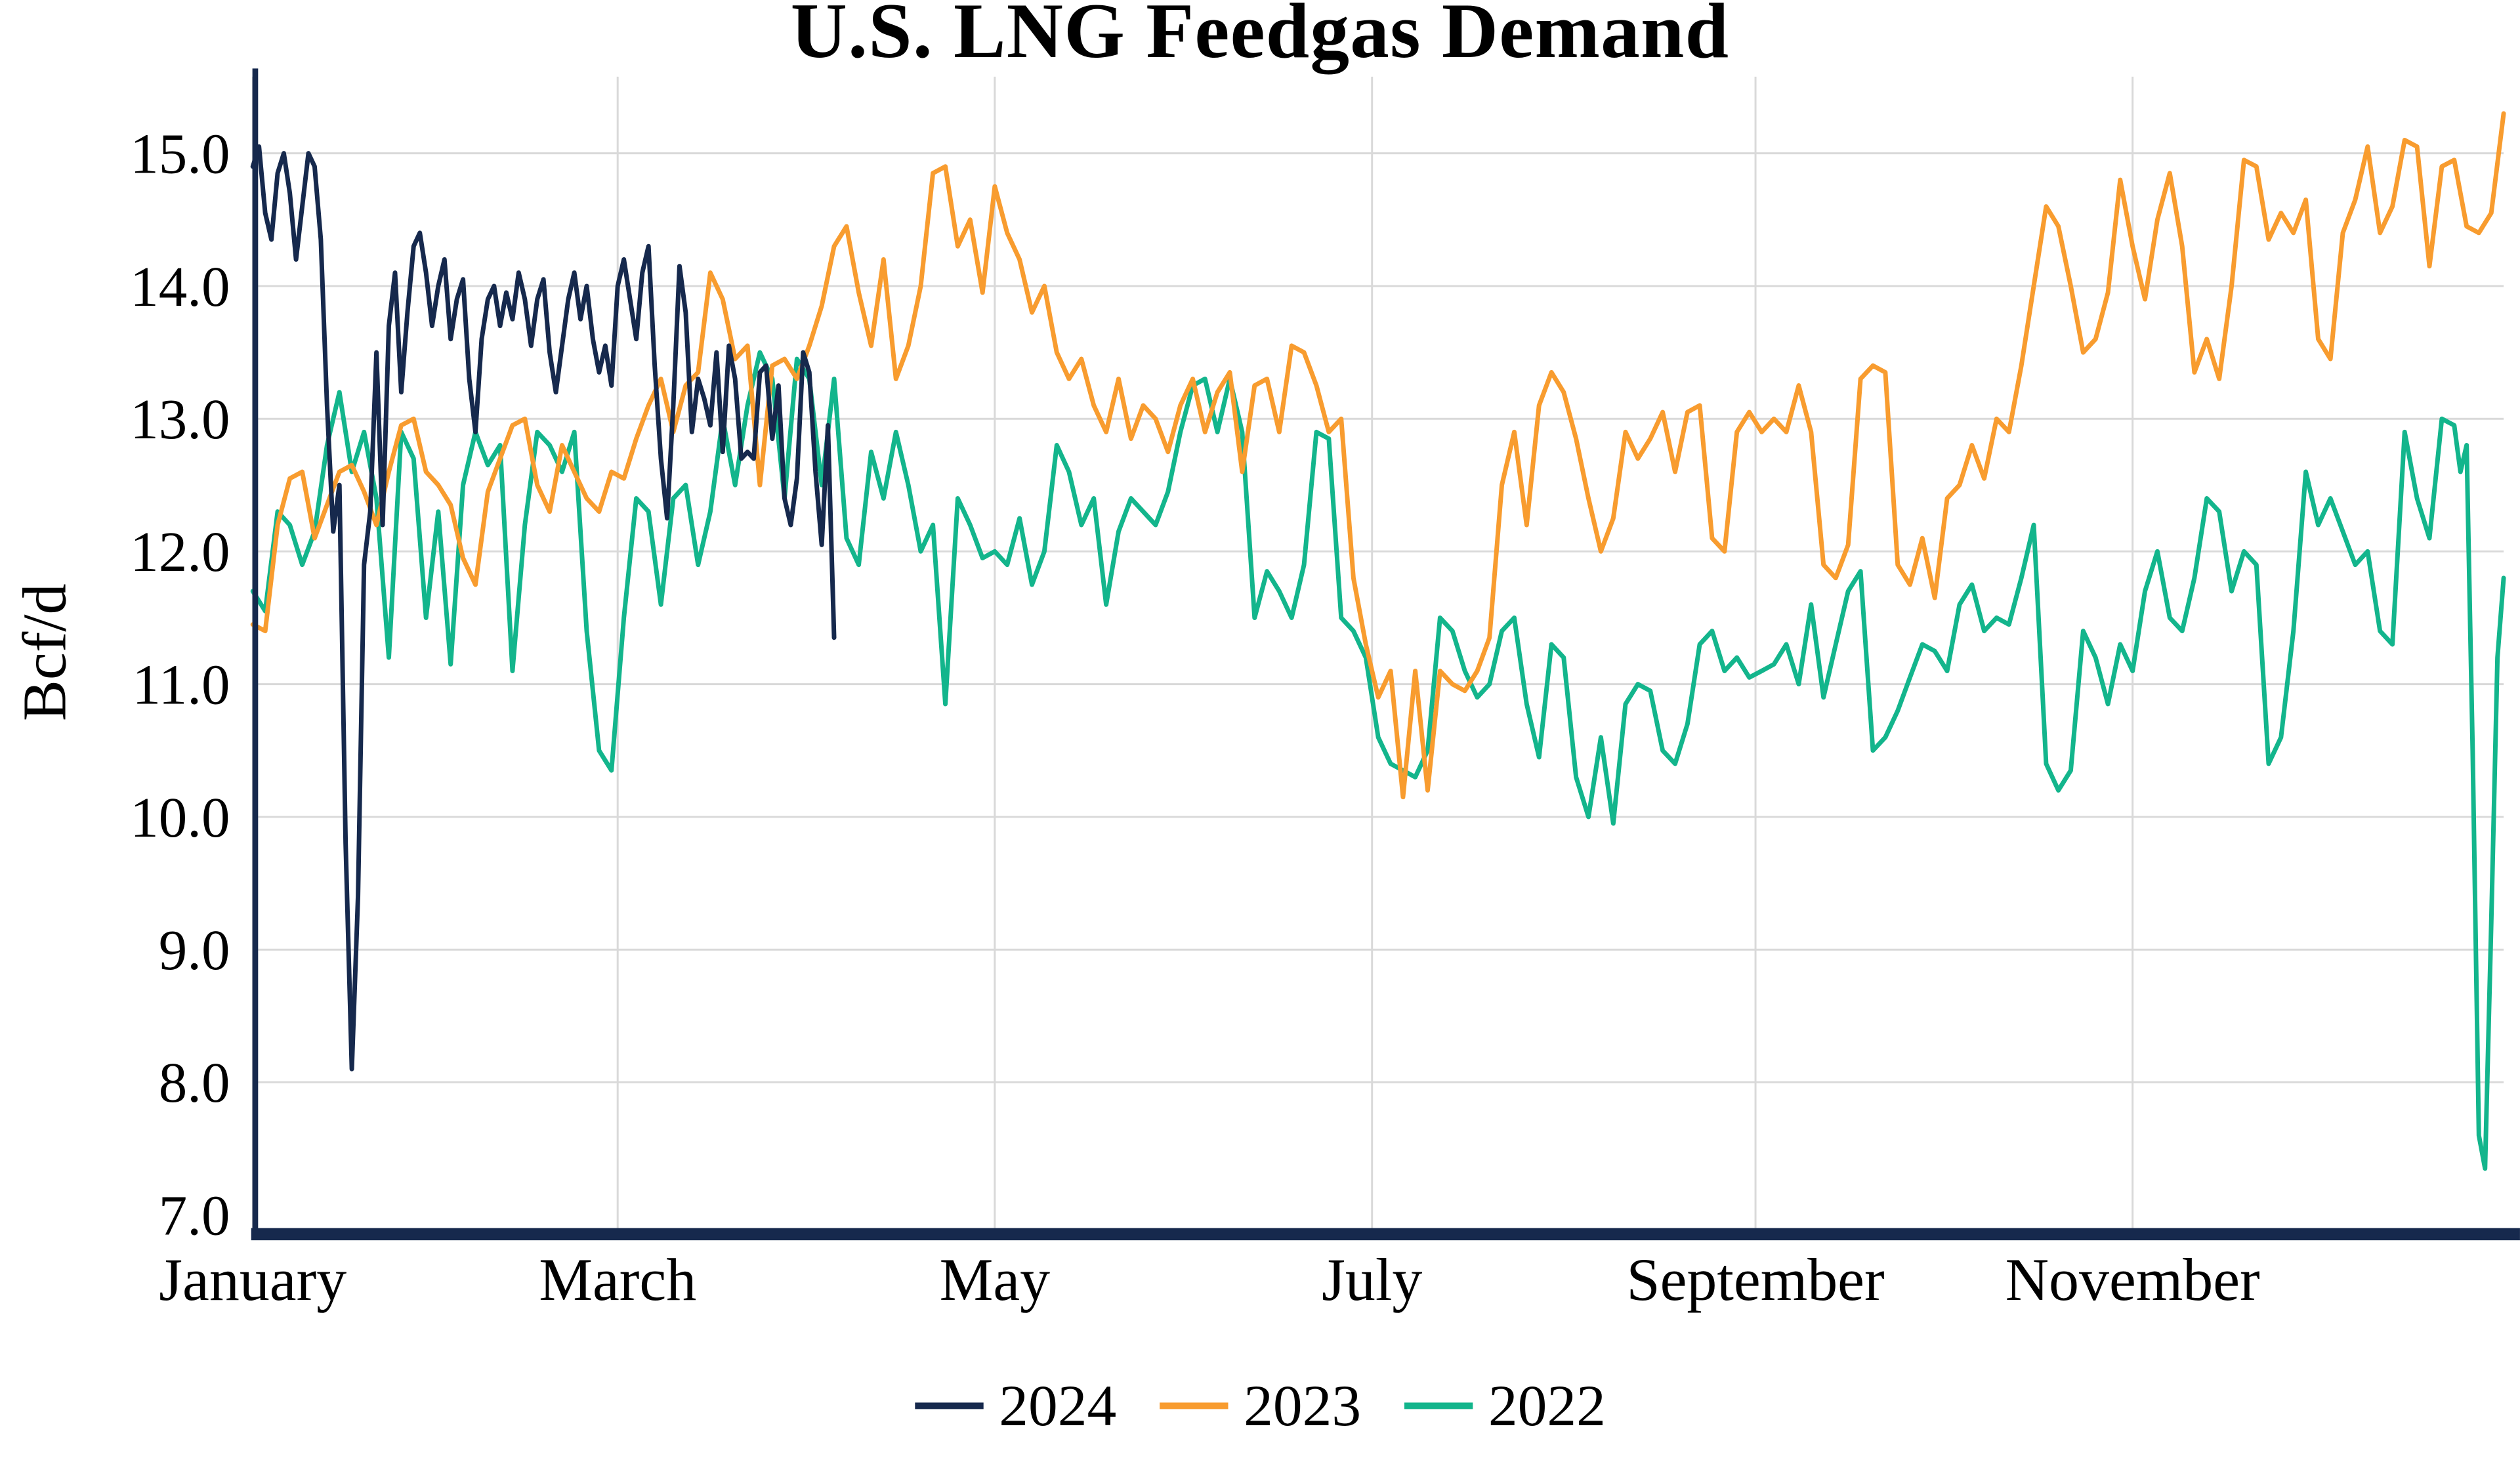 This screenshot has height=1481, width=2520. Describe the element at coordinates (1058, 1406) in the screenshot. I see `legend-label: 2024` at that location.